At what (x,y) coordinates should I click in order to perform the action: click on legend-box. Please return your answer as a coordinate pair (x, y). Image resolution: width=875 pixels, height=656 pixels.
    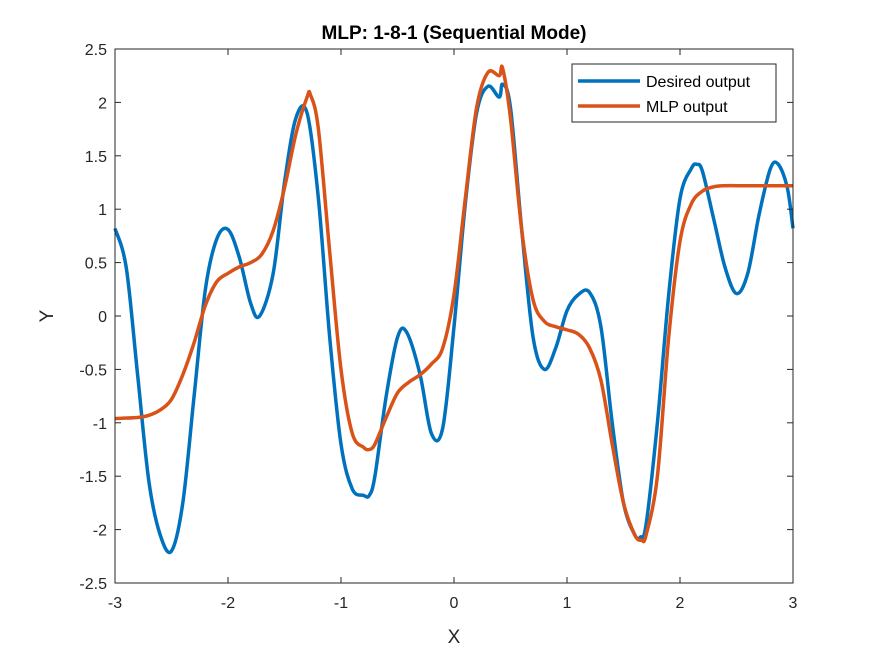
    Looking at the image, I should click on (674, 93).